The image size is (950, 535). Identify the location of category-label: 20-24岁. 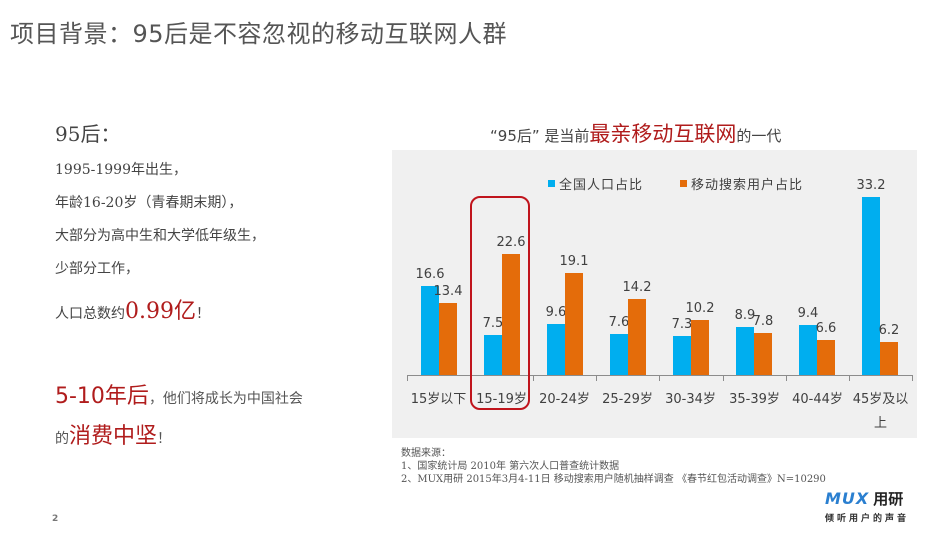
(564, 399).